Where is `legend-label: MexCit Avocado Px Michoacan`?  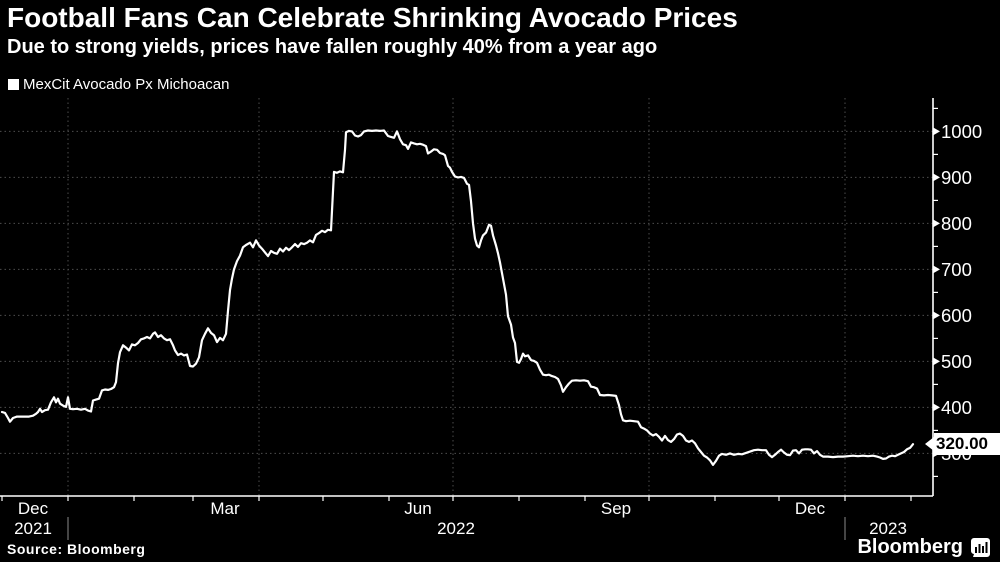 legend-label: MexCit Avocado Px Michoacan is located at coordinates (126, 84).